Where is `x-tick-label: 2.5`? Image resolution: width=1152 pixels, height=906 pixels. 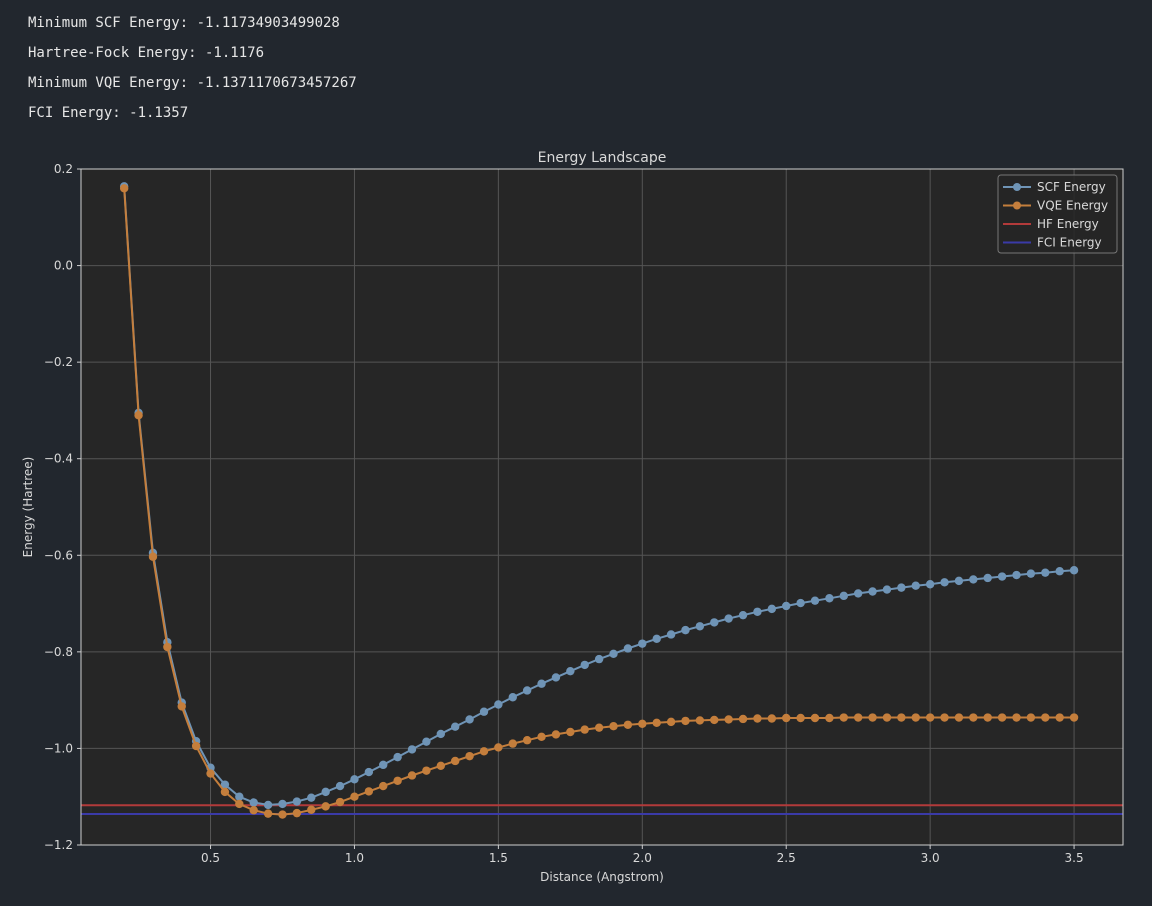
x-tick-label: 2.5 is located at coordinates (786, 858).